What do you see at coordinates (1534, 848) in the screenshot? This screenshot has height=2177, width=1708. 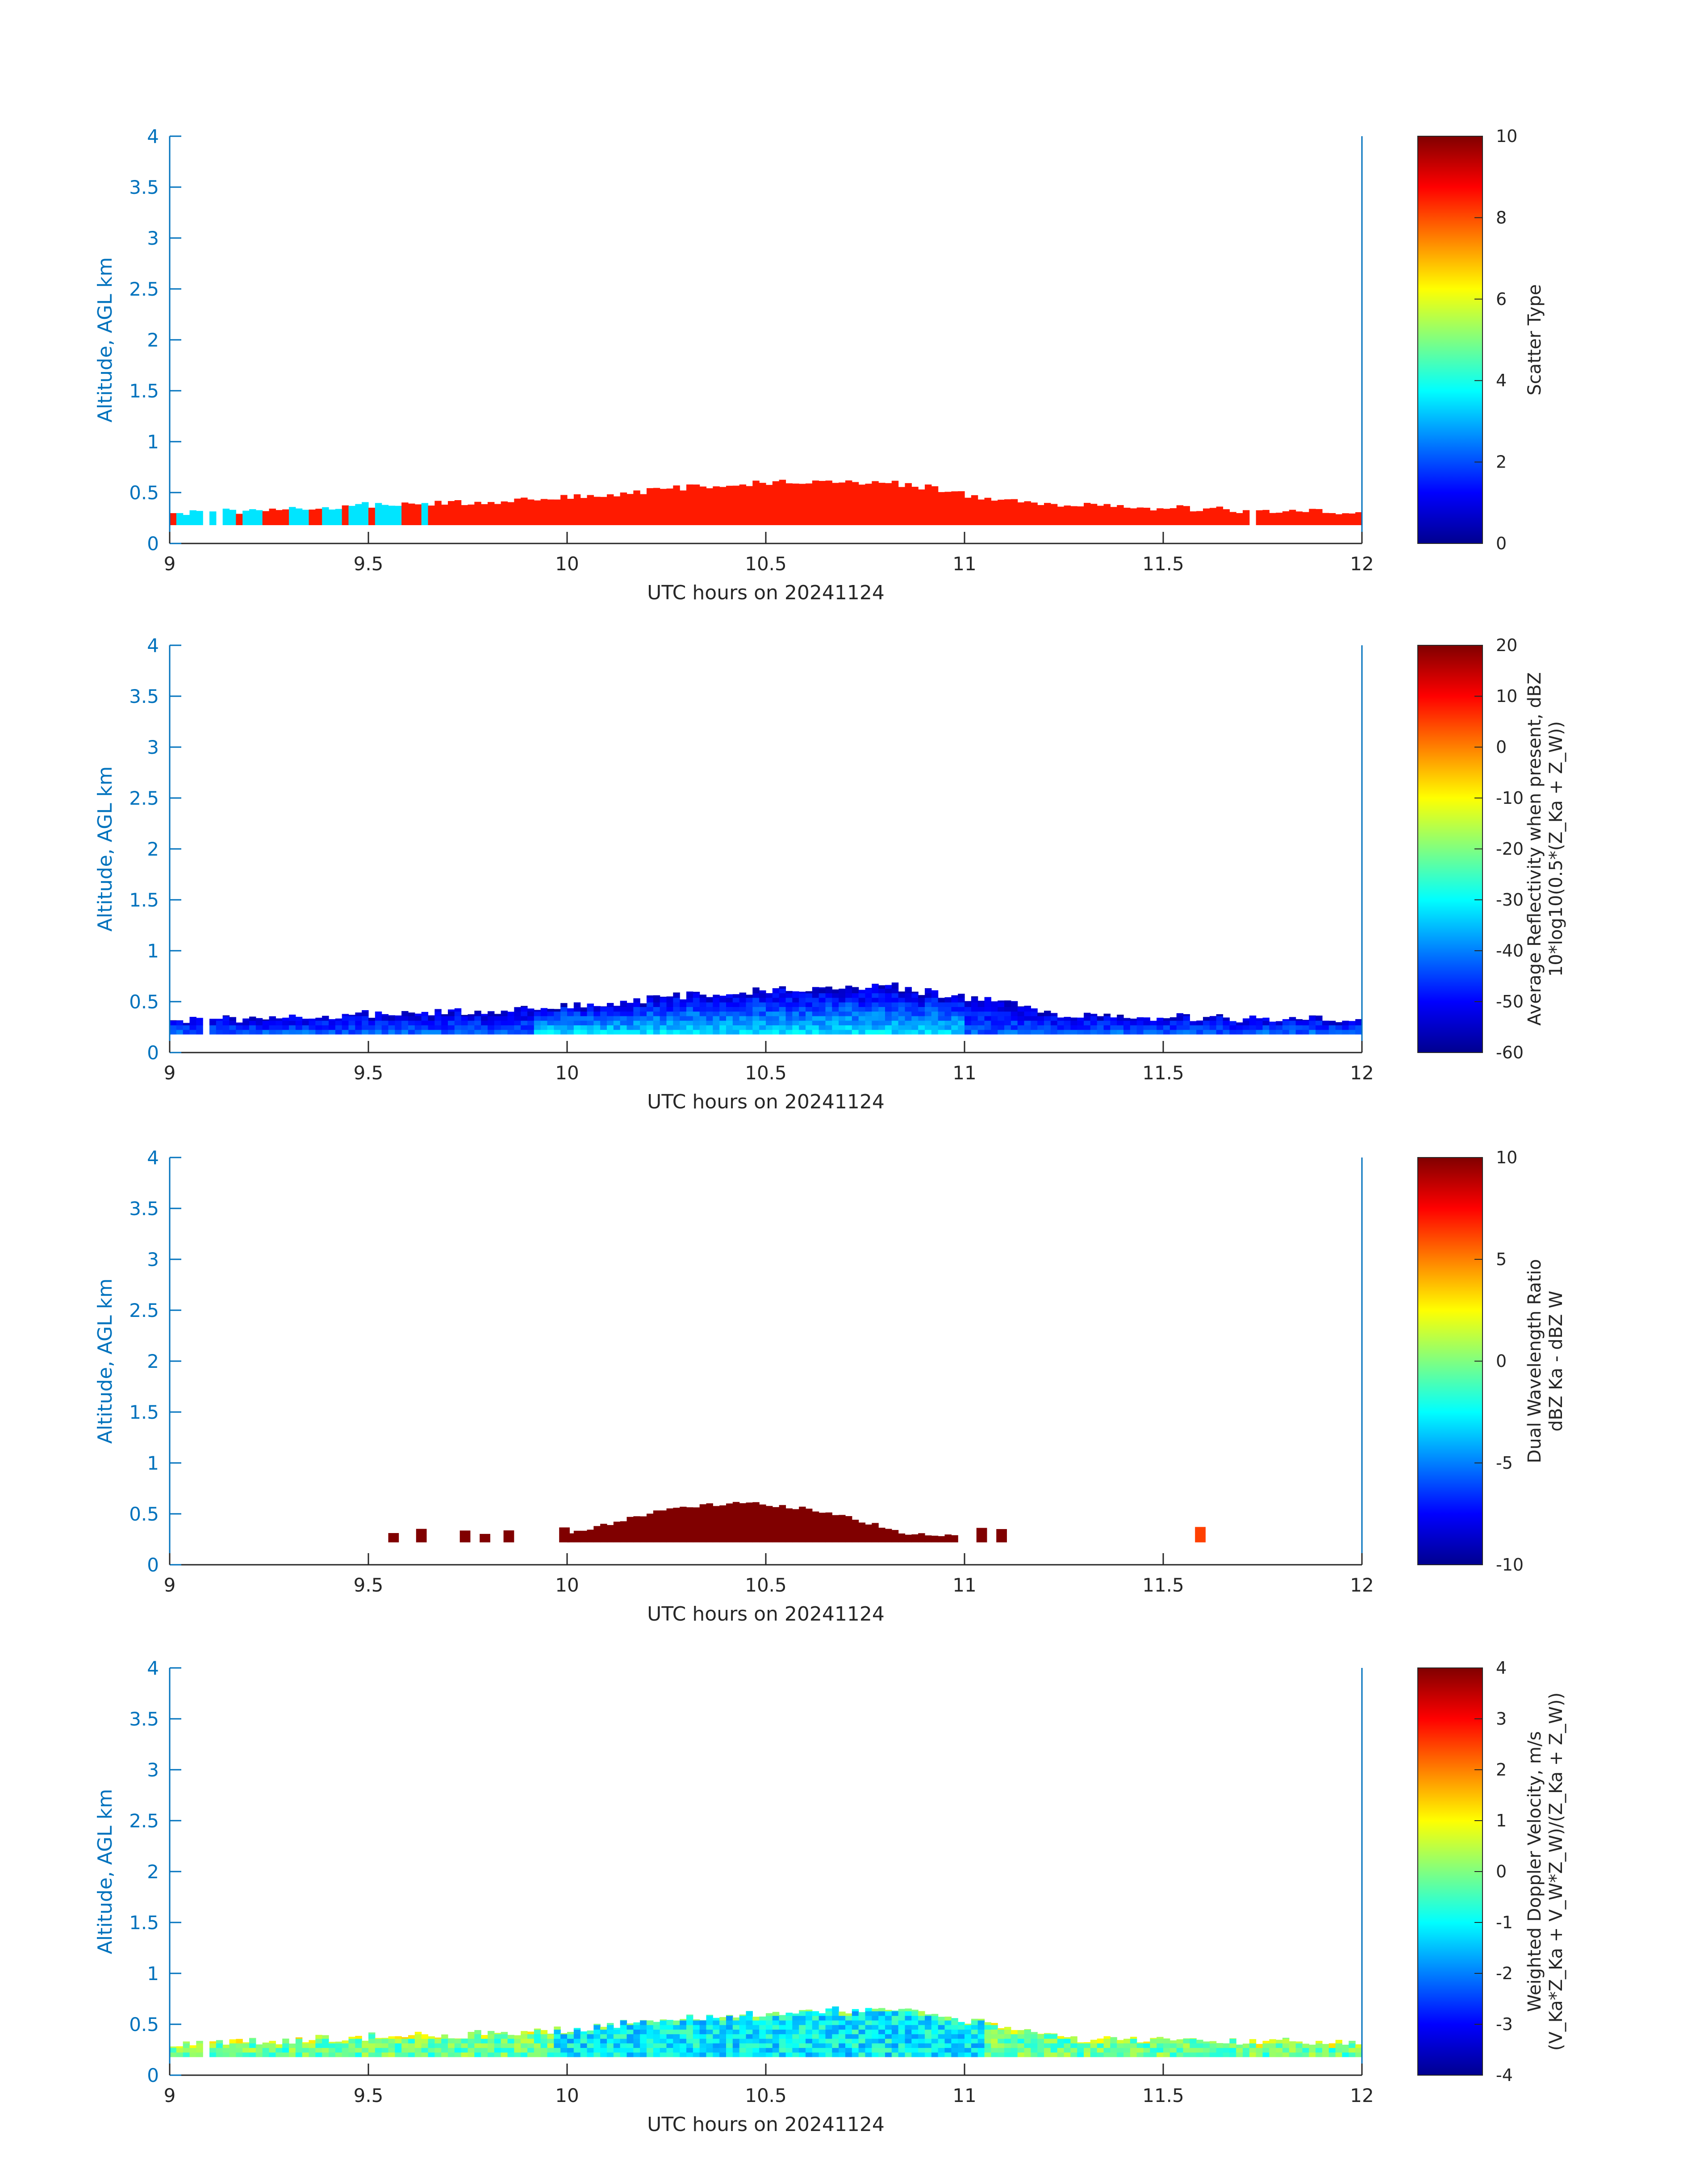 I see `colorbar-label: Average Reflectivity when present, dBZ` at bounding box center [1534, 848].